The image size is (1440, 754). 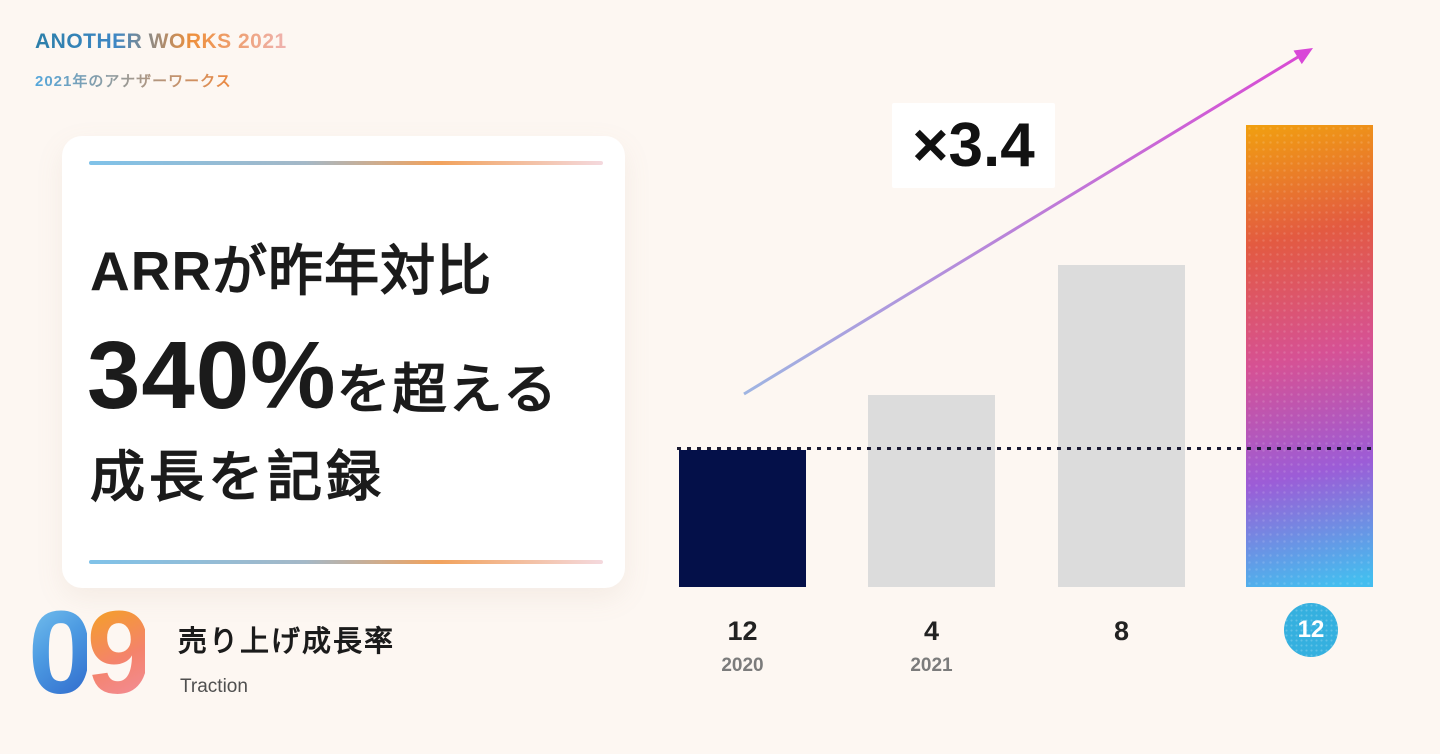 I want to click on xlabel-aug-2021: 8, so click(x=1121, y=631).